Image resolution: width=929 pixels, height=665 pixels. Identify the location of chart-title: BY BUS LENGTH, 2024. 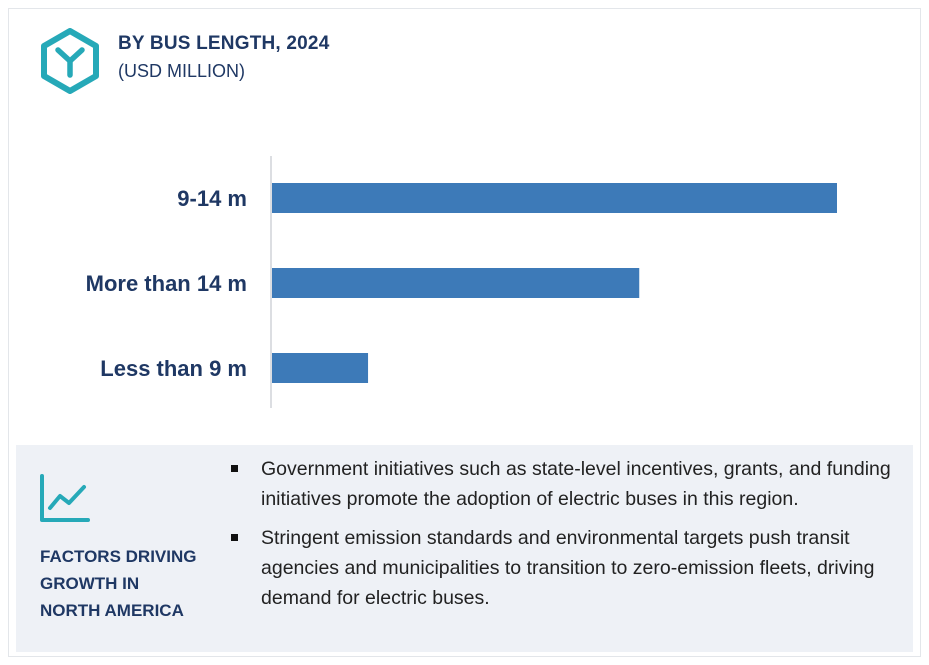
(224, 43).